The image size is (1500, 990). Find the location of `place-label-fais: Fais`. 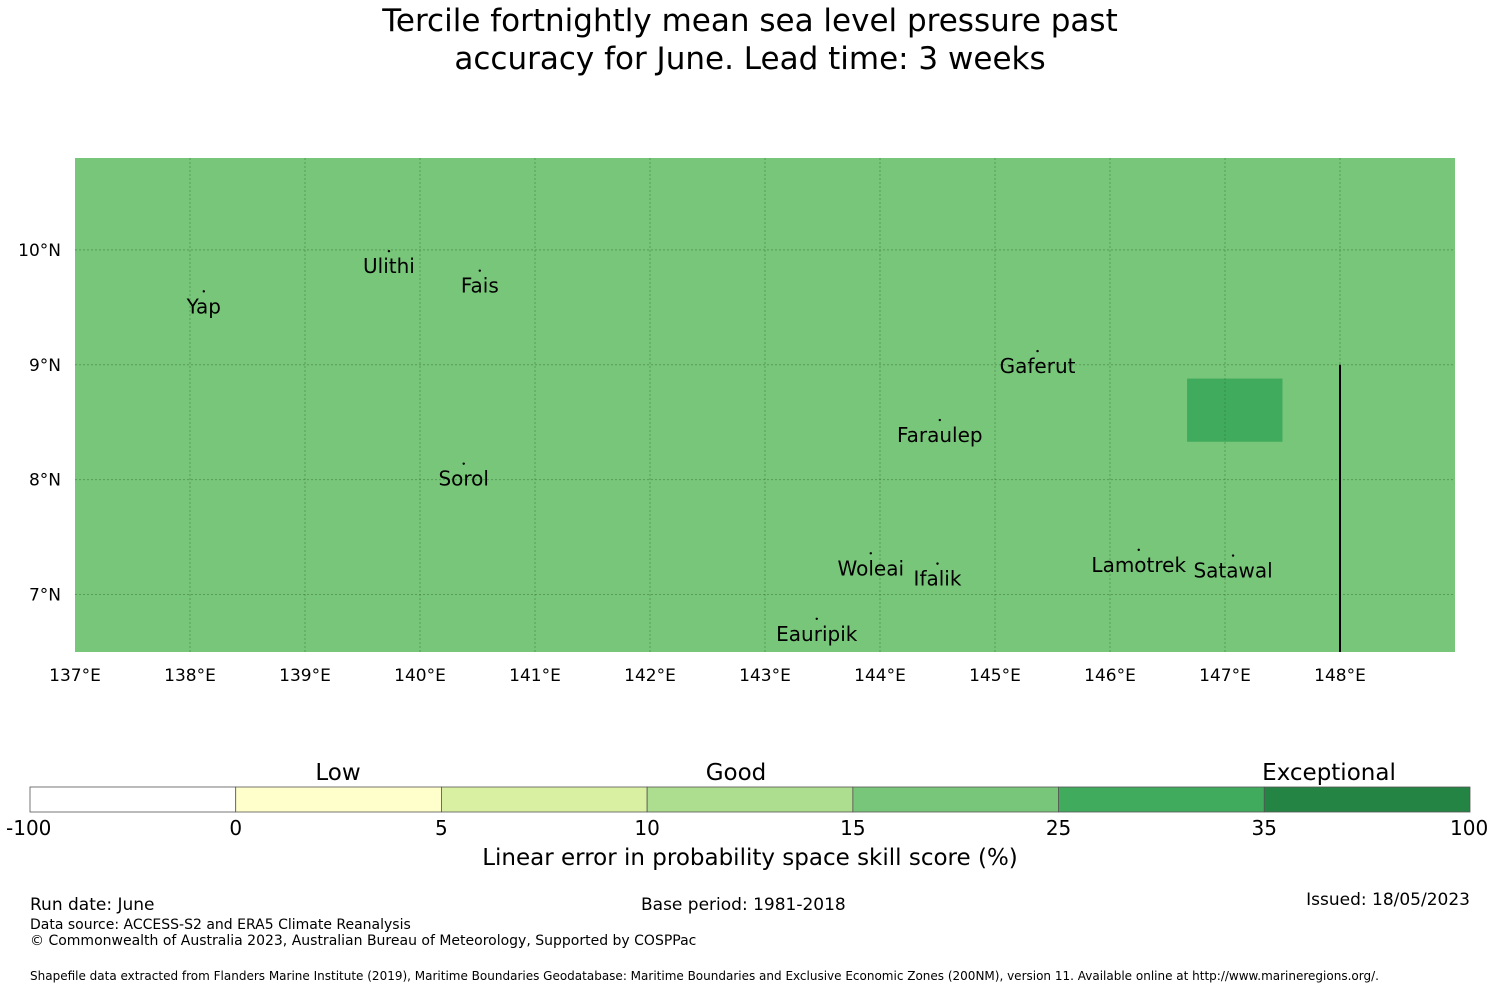

place-label-fais: Fais is located at coordinates (480, 286).